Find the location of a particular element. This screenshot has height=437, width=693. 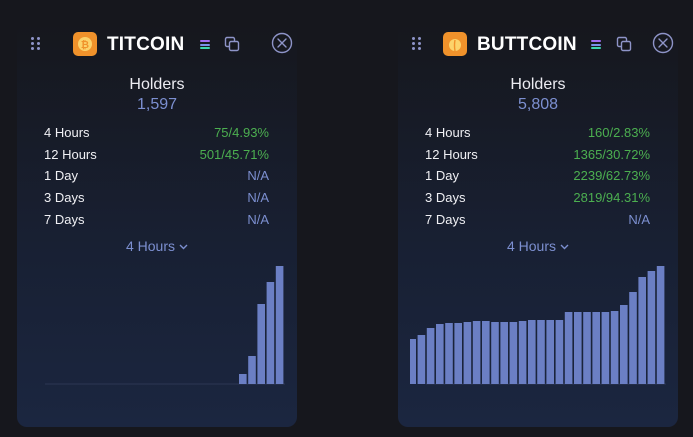

stat-row: 3 Days 2819/94.31% is located at coordinates (537, 200).